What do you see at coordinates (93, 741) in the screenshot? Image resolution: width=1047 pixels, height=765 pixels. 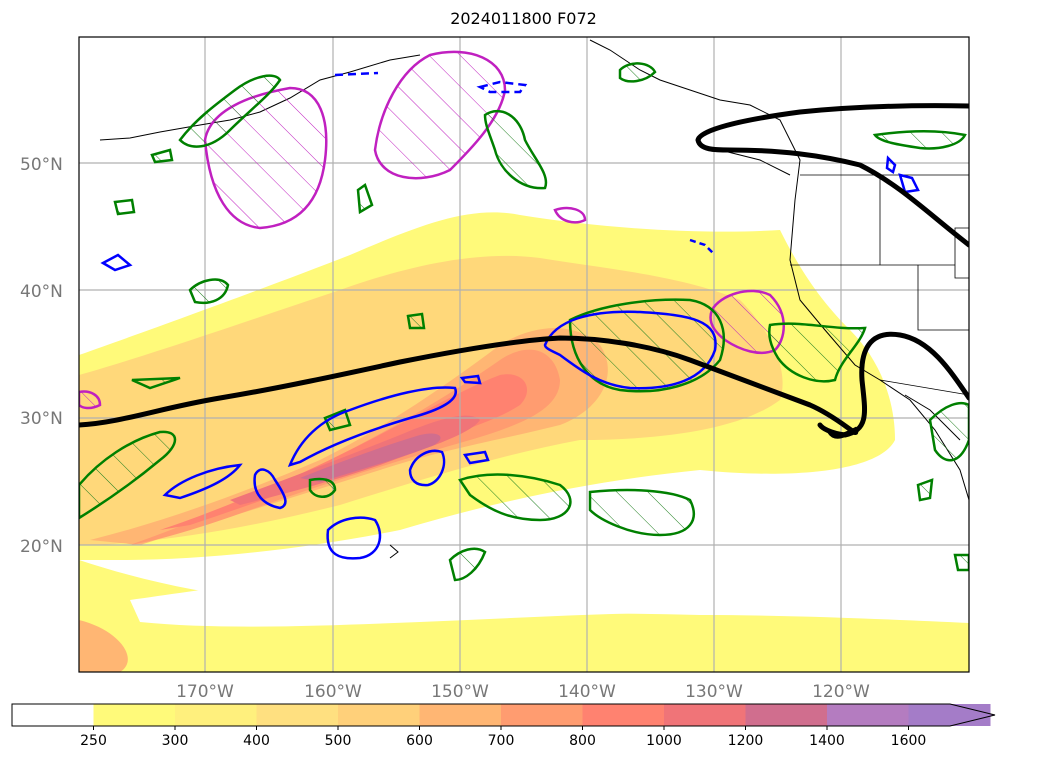 I see `colorbar-tick-label: 250` at bounding box center [93, 741].